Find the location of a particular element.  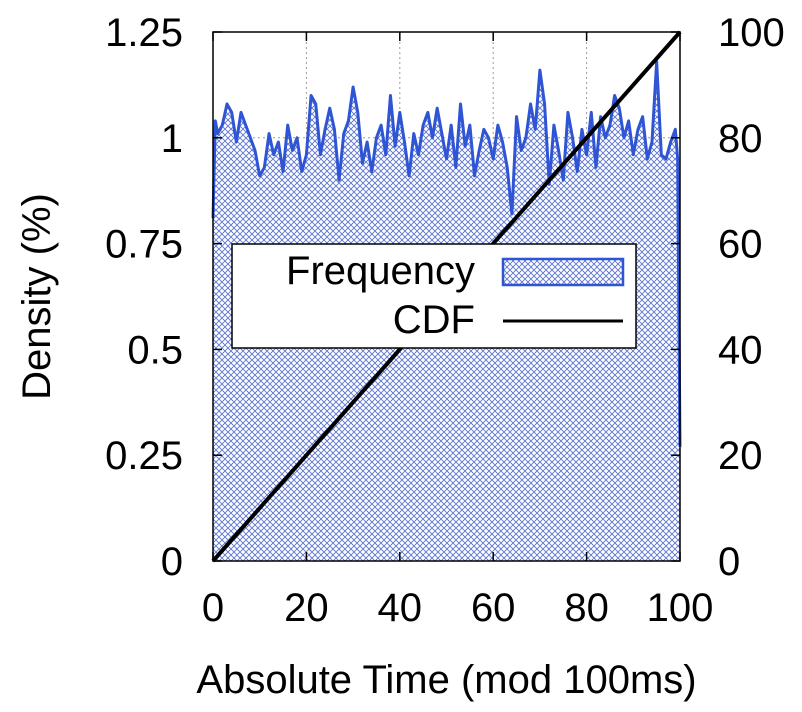

y-tick-label: 0.25 is located at coordinates (144, 456).